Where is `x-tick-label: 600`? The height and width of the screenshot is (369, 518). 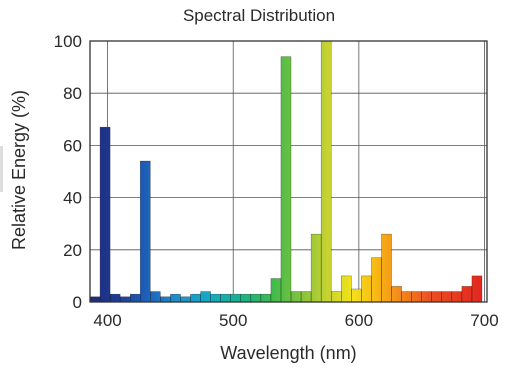
x-tick-label: 600 is located at coordinates (359, 320).